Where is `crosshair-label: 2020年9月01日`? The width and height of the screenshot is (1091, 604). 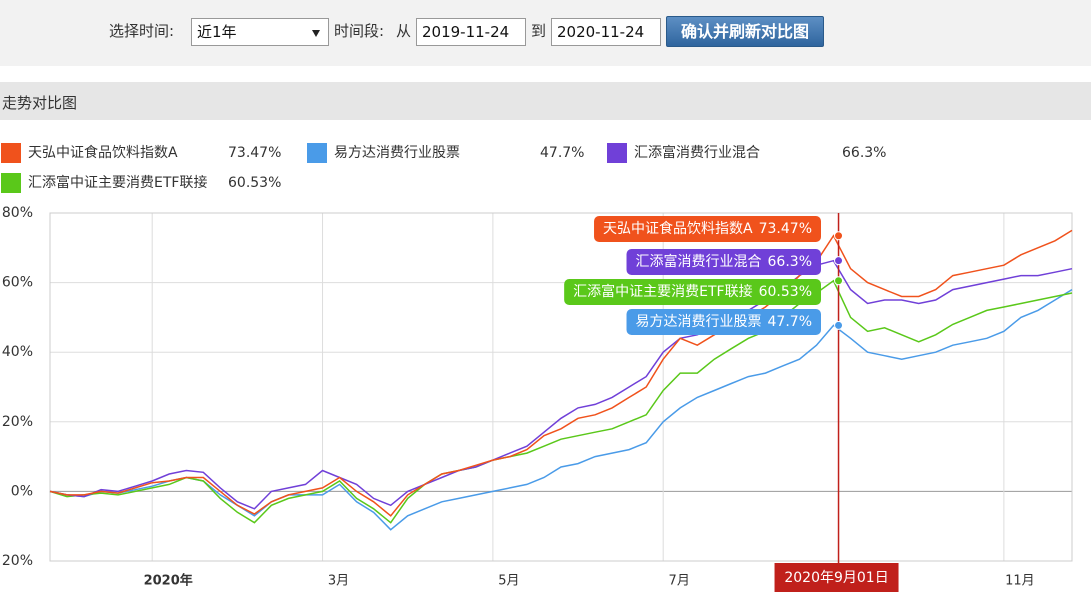
crosshair-label: 2020年9月01日 is located at coordinates (836, 578).